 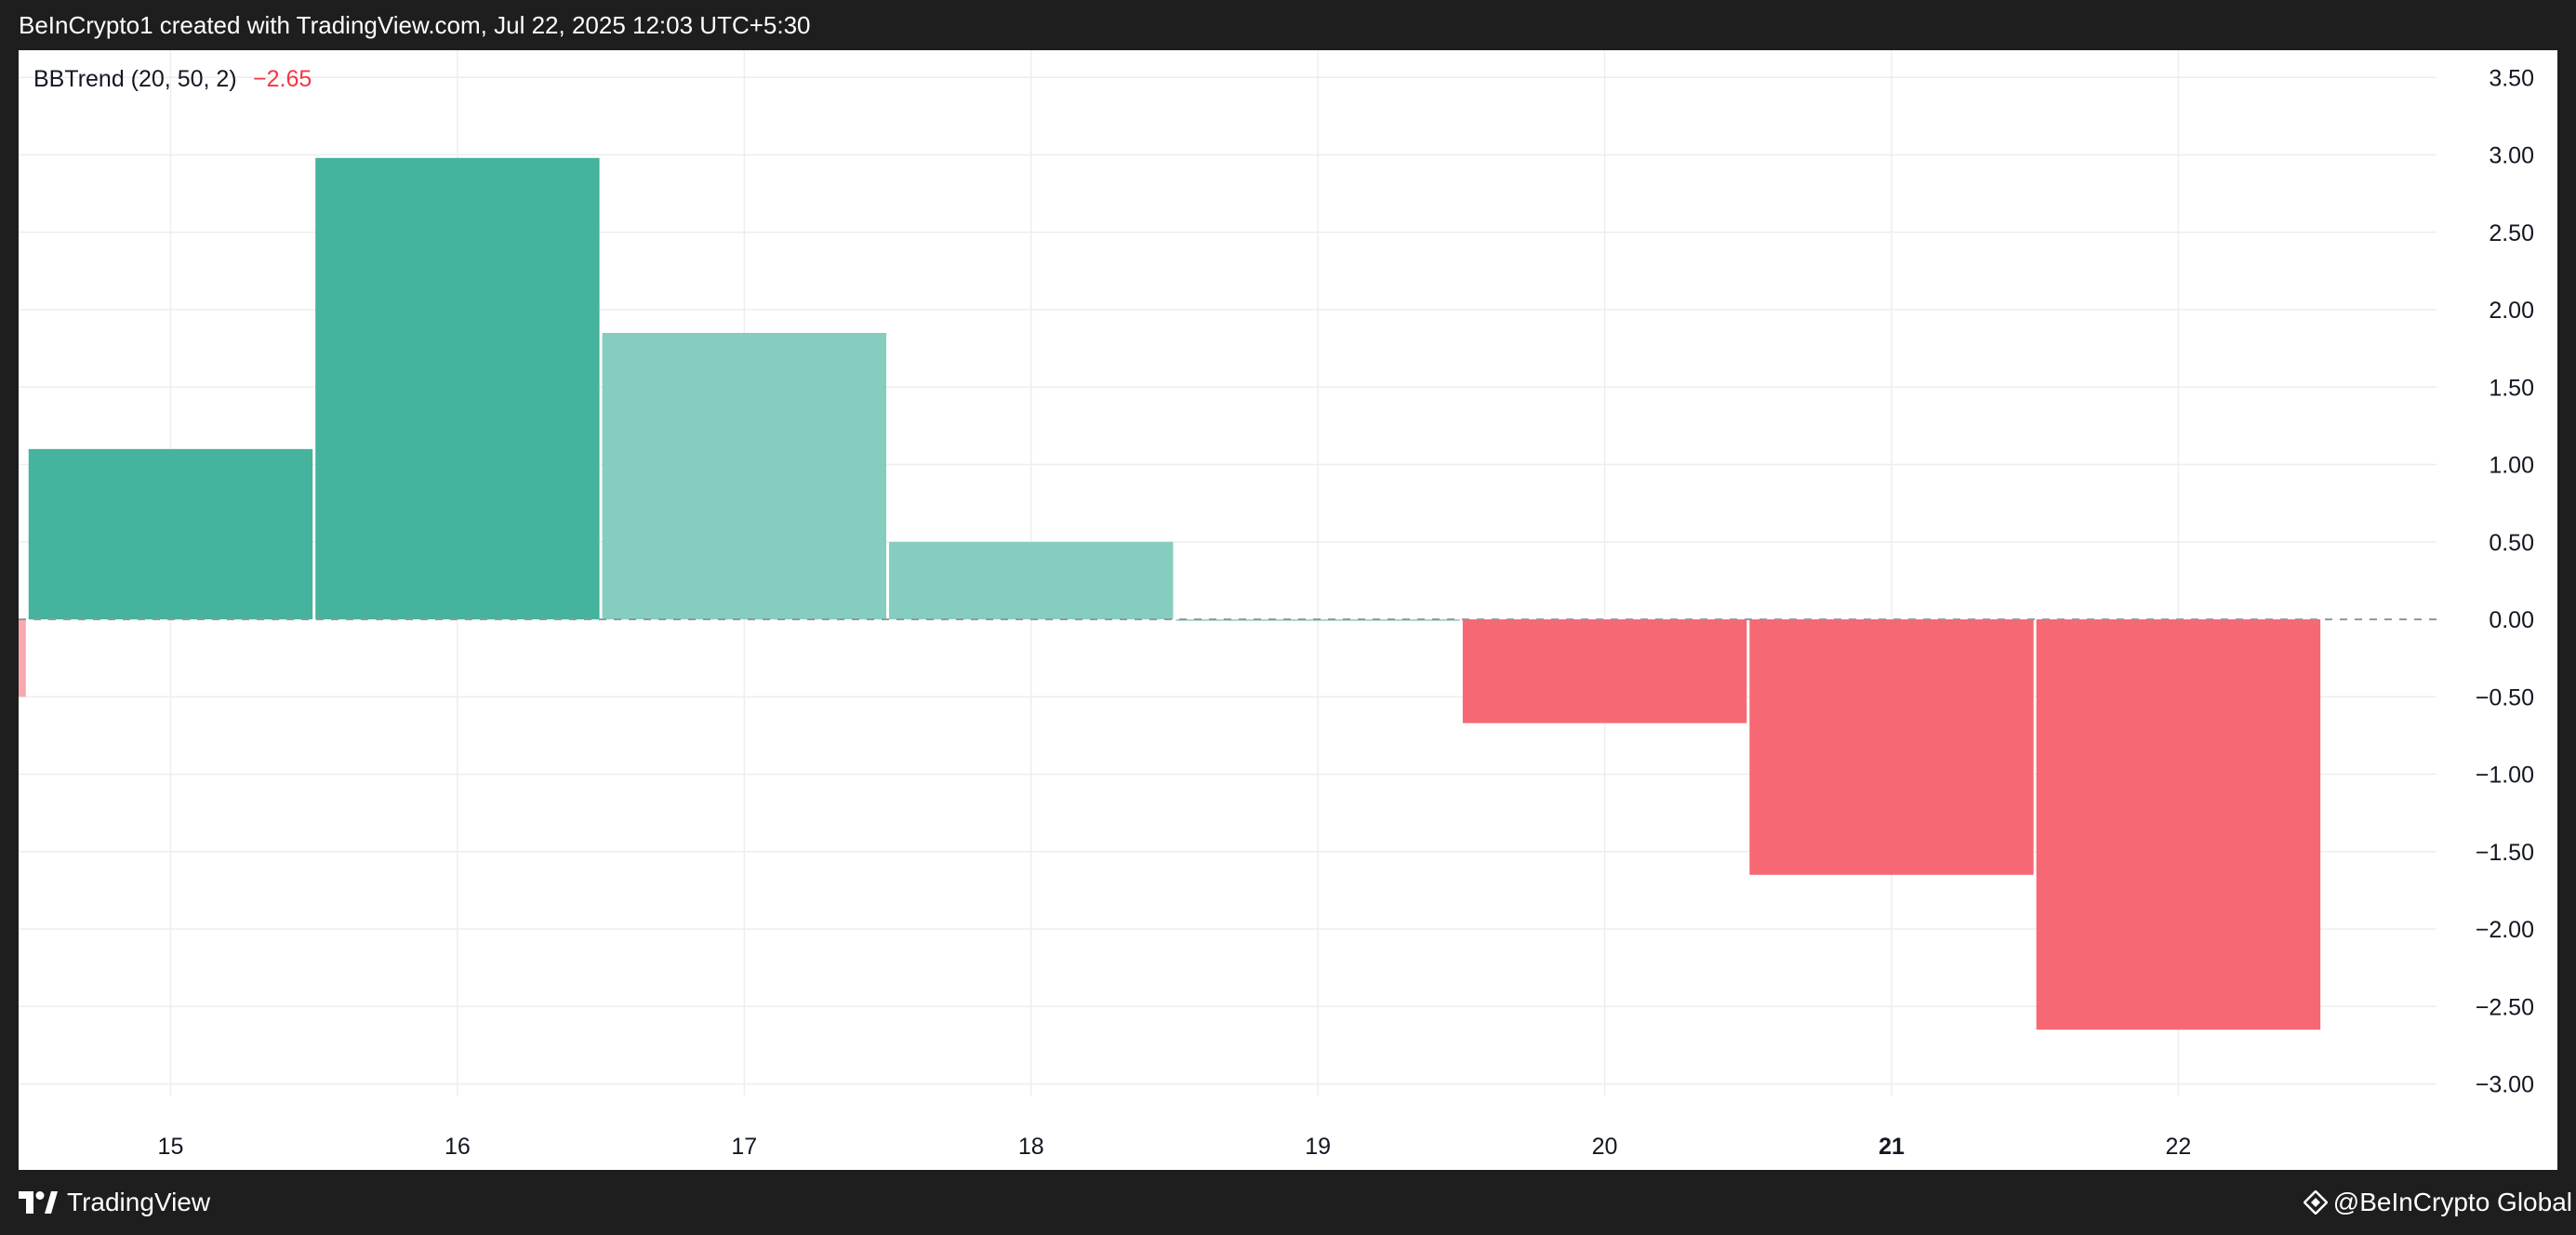 I want to click on indicator-legend: BBTrend (20, 50, 2) −2.65, so click(x=172, y=79).